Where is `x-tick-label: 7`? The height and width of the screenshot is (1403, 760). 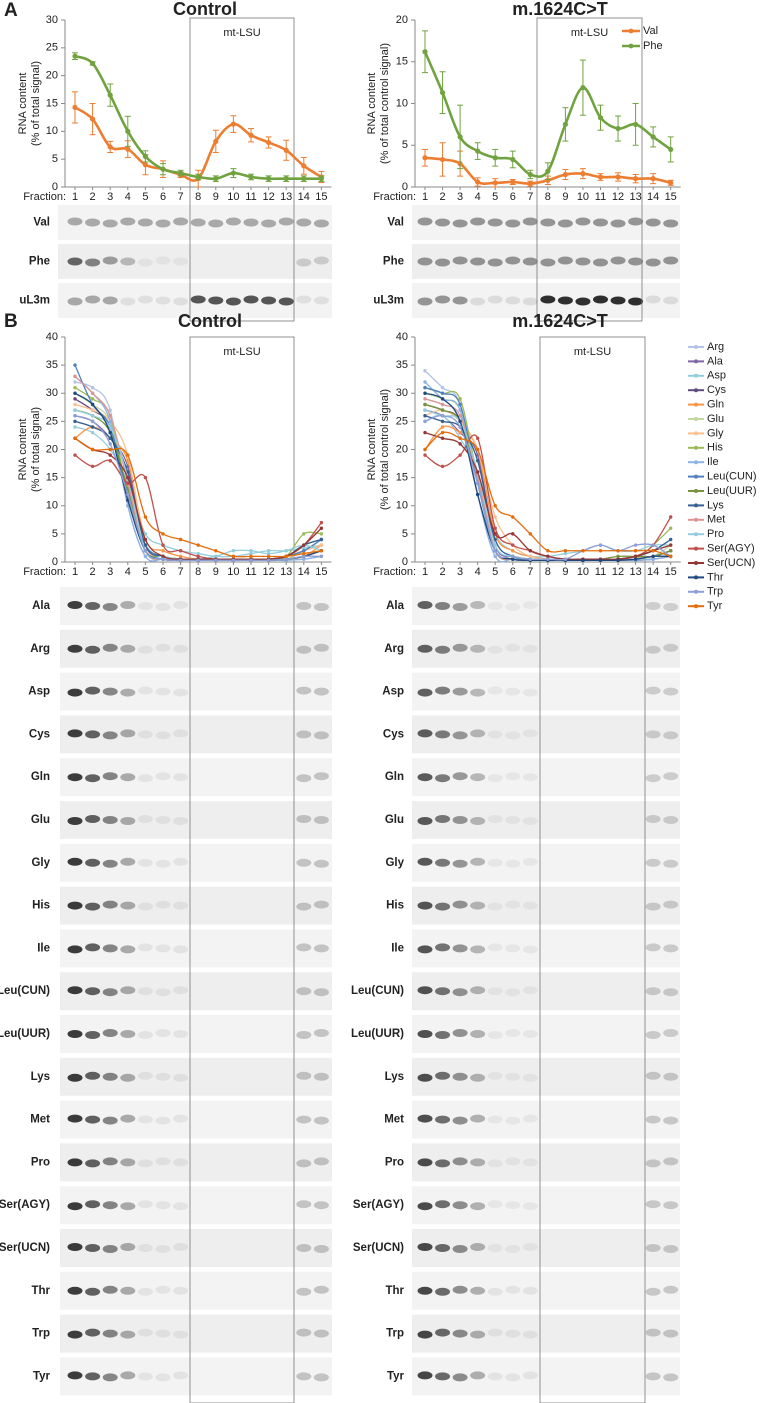 x-tick-label: 7 is located at coordinates (181, 572).